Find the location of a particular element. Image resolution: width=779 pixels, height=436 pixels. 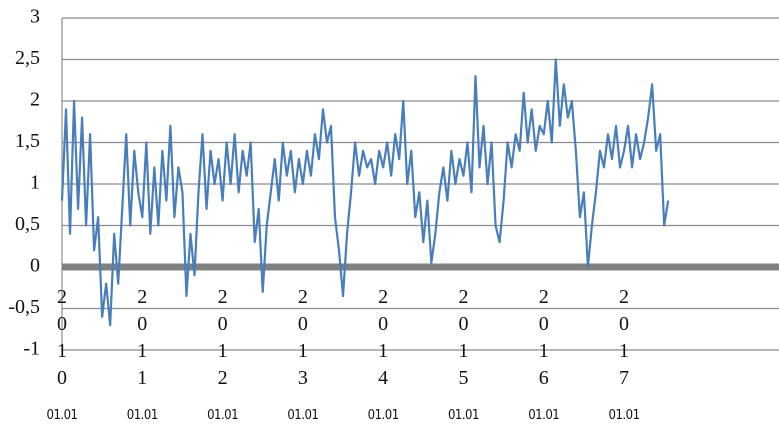

y-tick-label: 1,5 is located at coordinates (27, 141).